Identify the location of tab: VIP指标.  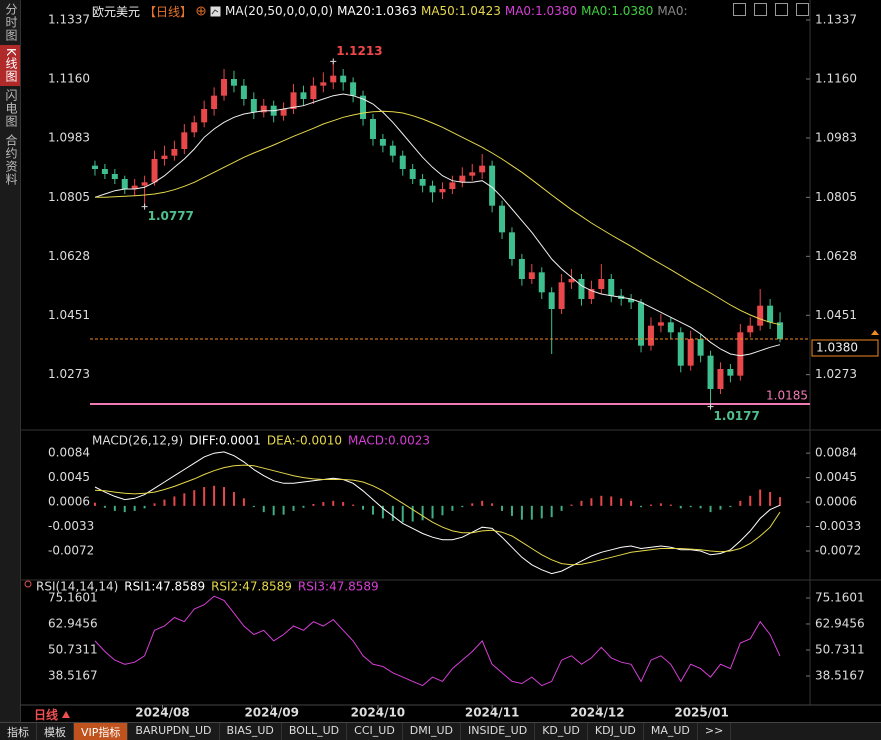
(101, 731).